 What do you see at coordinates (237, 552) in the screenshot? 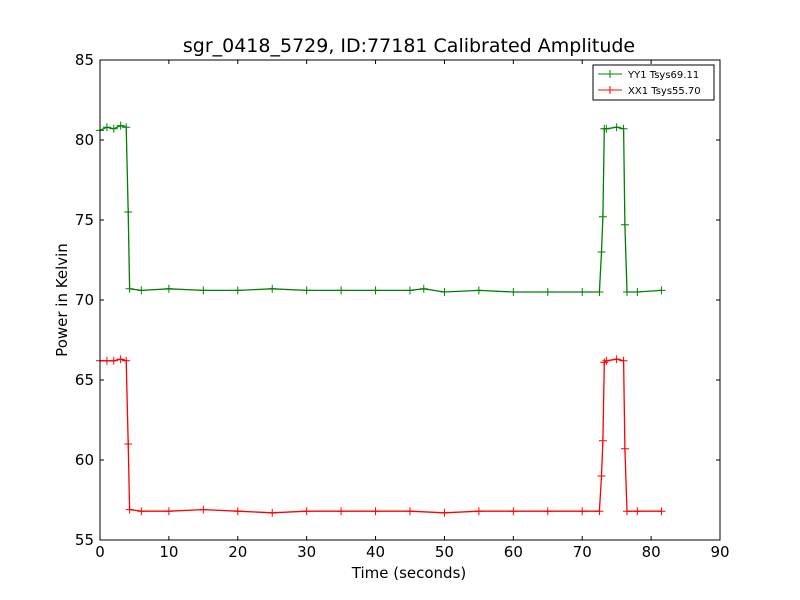
I see `x-tick-label: 20` at bounding box center [237, 552].